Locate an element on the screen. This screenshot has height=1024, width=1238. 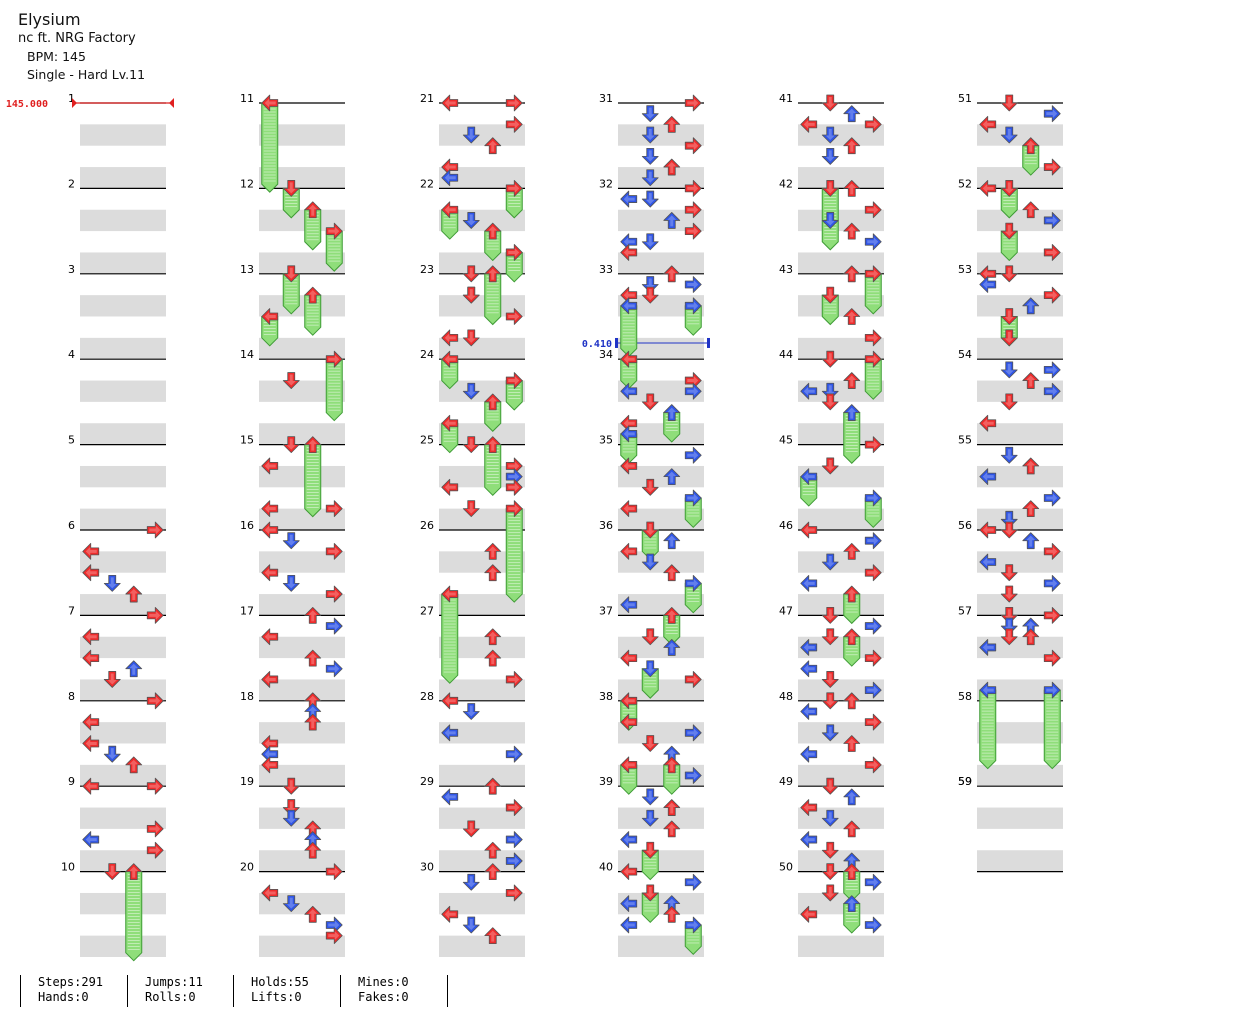
measure-number: 55 is located at coordinates (965, 440).